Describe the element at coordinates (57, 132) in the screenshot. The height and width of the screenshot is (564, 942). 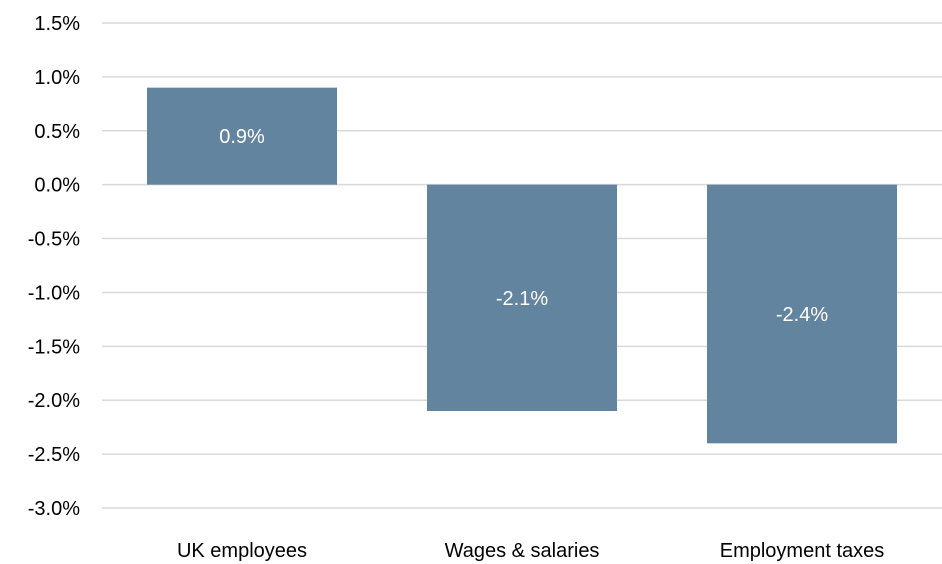
I see `y-tick-label: 0.5%` at that location.